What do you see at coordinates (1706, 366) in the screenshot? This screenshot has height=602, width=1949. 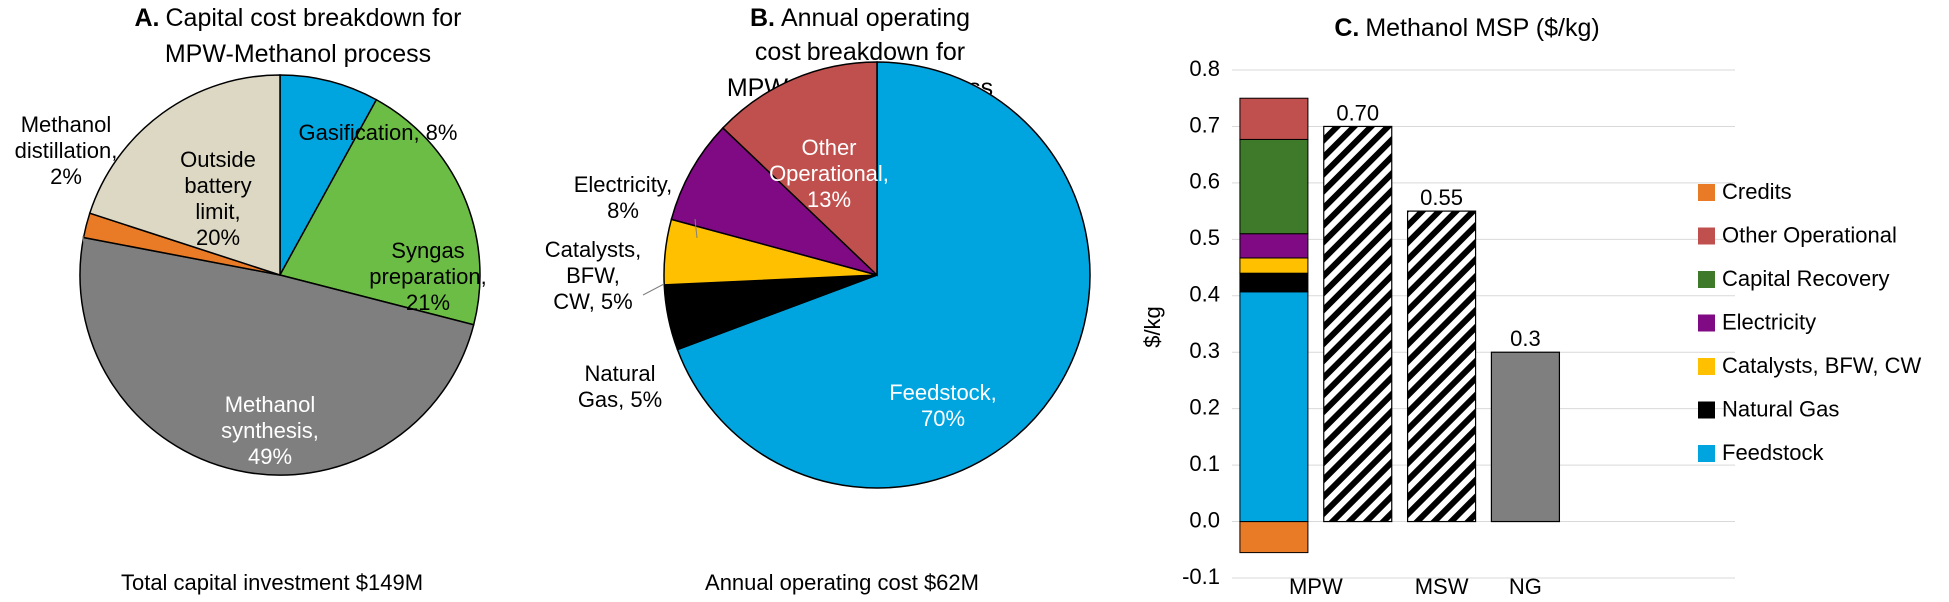 I see `legend-swatch-catalysts-bfw-cw` at bounding box center [1706, 366].